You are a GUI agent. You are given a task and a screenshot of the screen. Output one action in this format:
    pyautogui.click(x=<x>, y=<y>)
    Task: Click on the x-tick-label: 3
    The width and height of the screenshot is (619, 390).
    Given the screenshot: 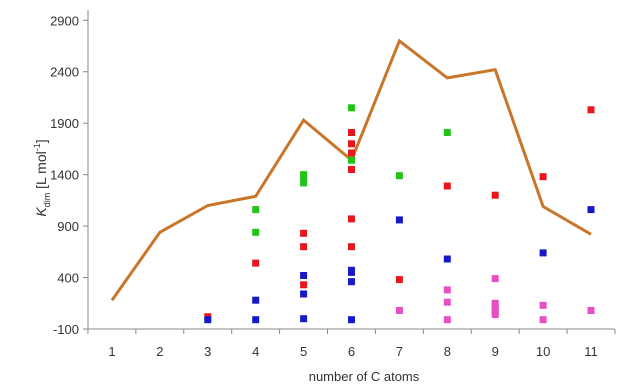 What is the action you would take?
    pyautogui.click(x=207, y=351)
    